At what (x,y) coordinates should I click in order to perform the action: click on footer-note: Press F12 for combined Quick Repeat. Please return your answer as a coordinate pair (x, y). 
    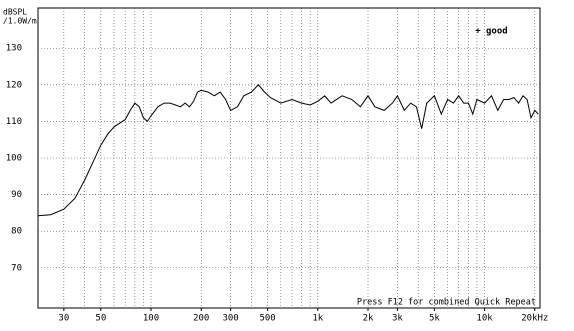
    Looking at the image, I should click on (446, 303).